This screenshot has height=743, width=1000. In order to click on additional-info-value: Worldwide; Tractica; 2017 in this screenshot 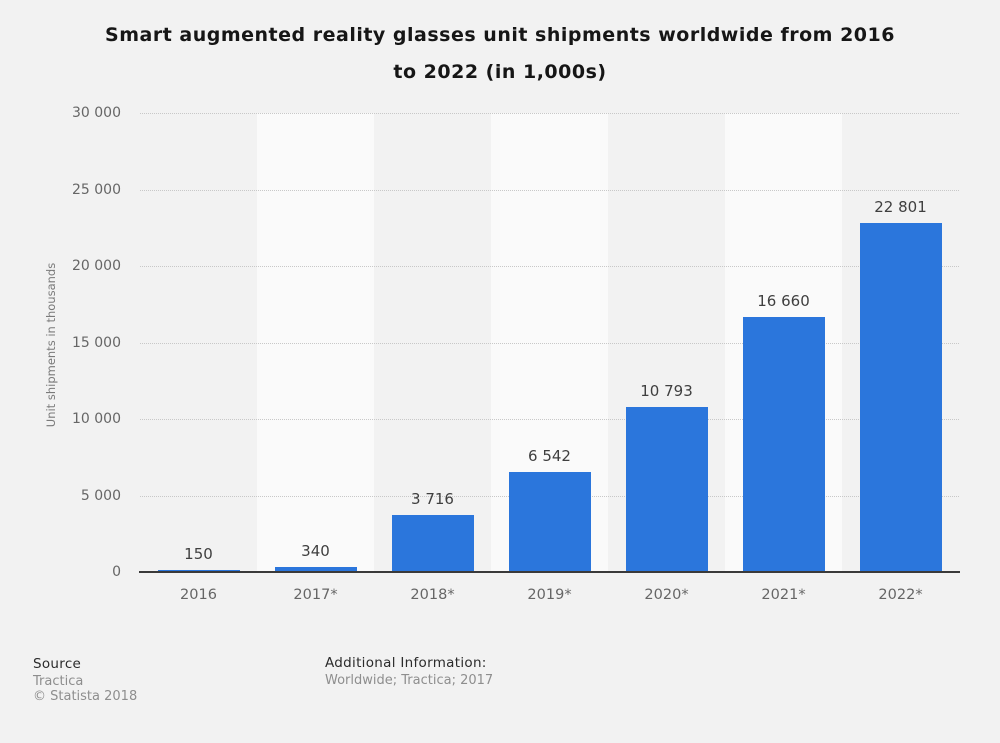, I will do `click(409, 680)`.